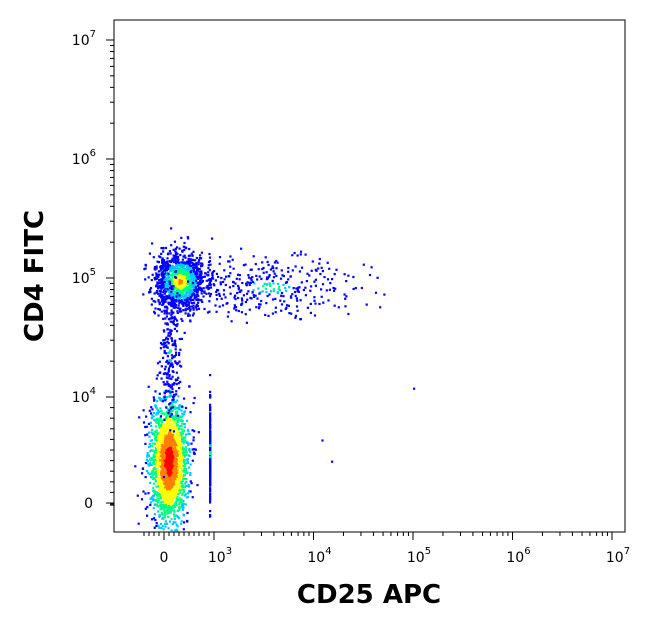 This screenshot has height=631, width=646. Describe the element at coordinates (35, 276) in the screenshot. I see `y-axis-title: CD4 FITC` at that location.